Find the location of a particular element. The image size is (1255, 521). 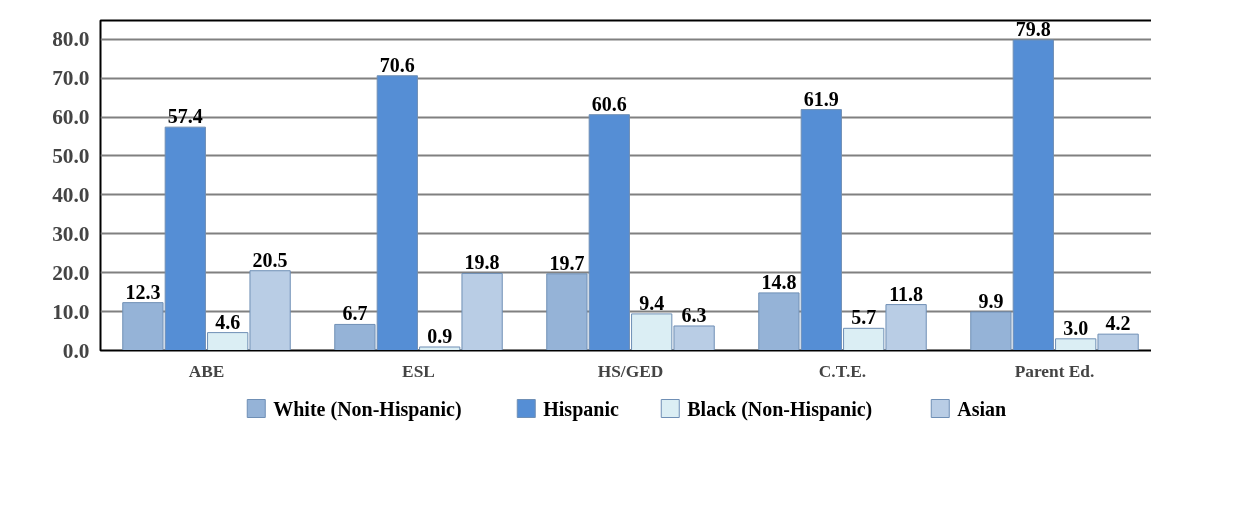

x-tick-label: Parent Ed. is located at coordinates (1054, 371).